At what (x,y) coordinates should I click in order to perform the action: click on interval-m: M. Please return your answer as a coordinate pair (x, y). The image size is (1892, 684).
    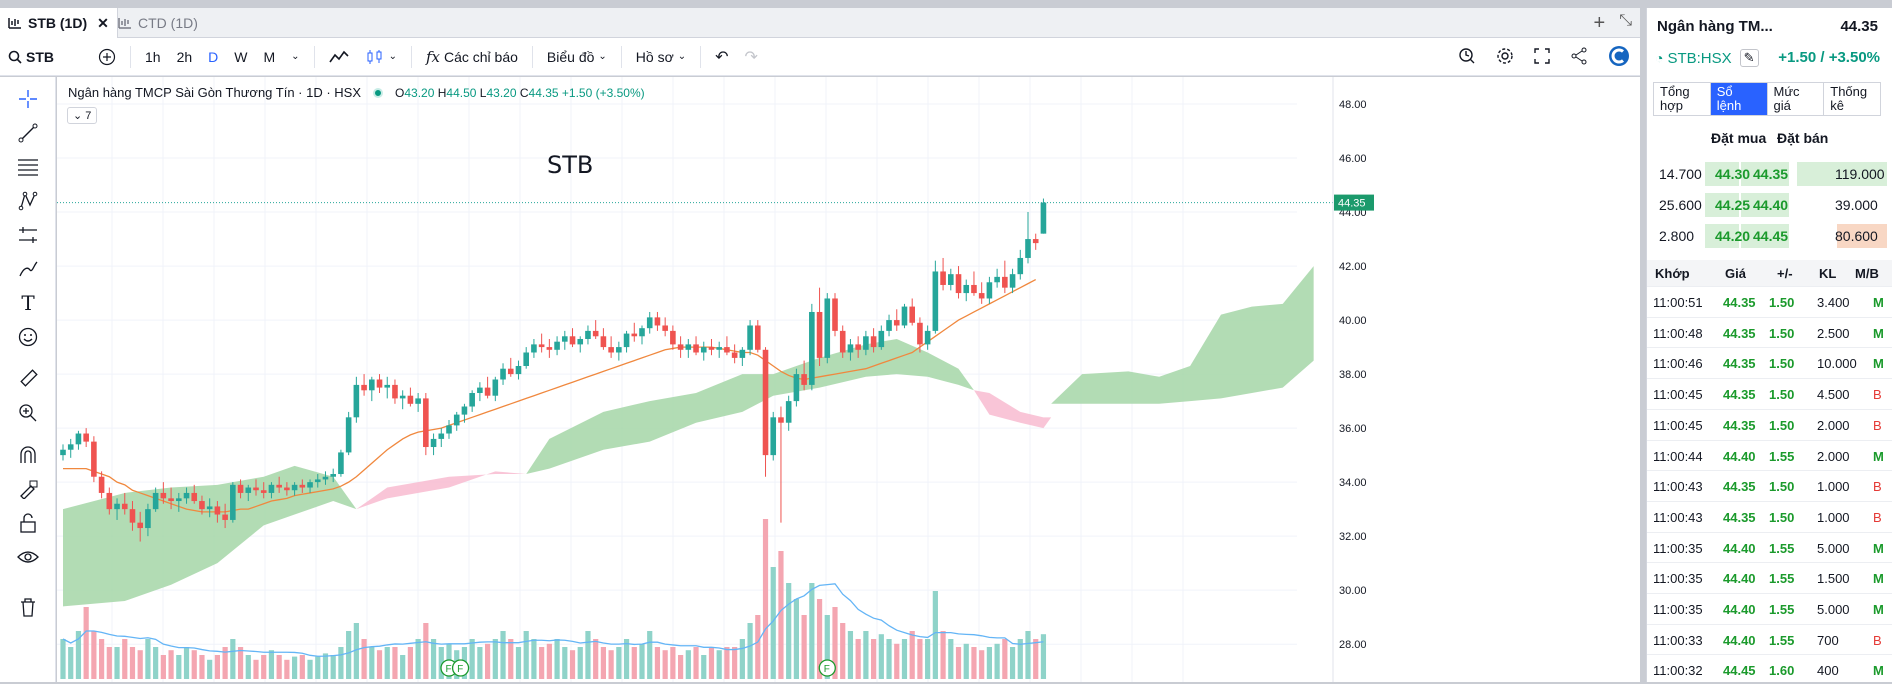
    Looking at the image, I should click on (270, 56).